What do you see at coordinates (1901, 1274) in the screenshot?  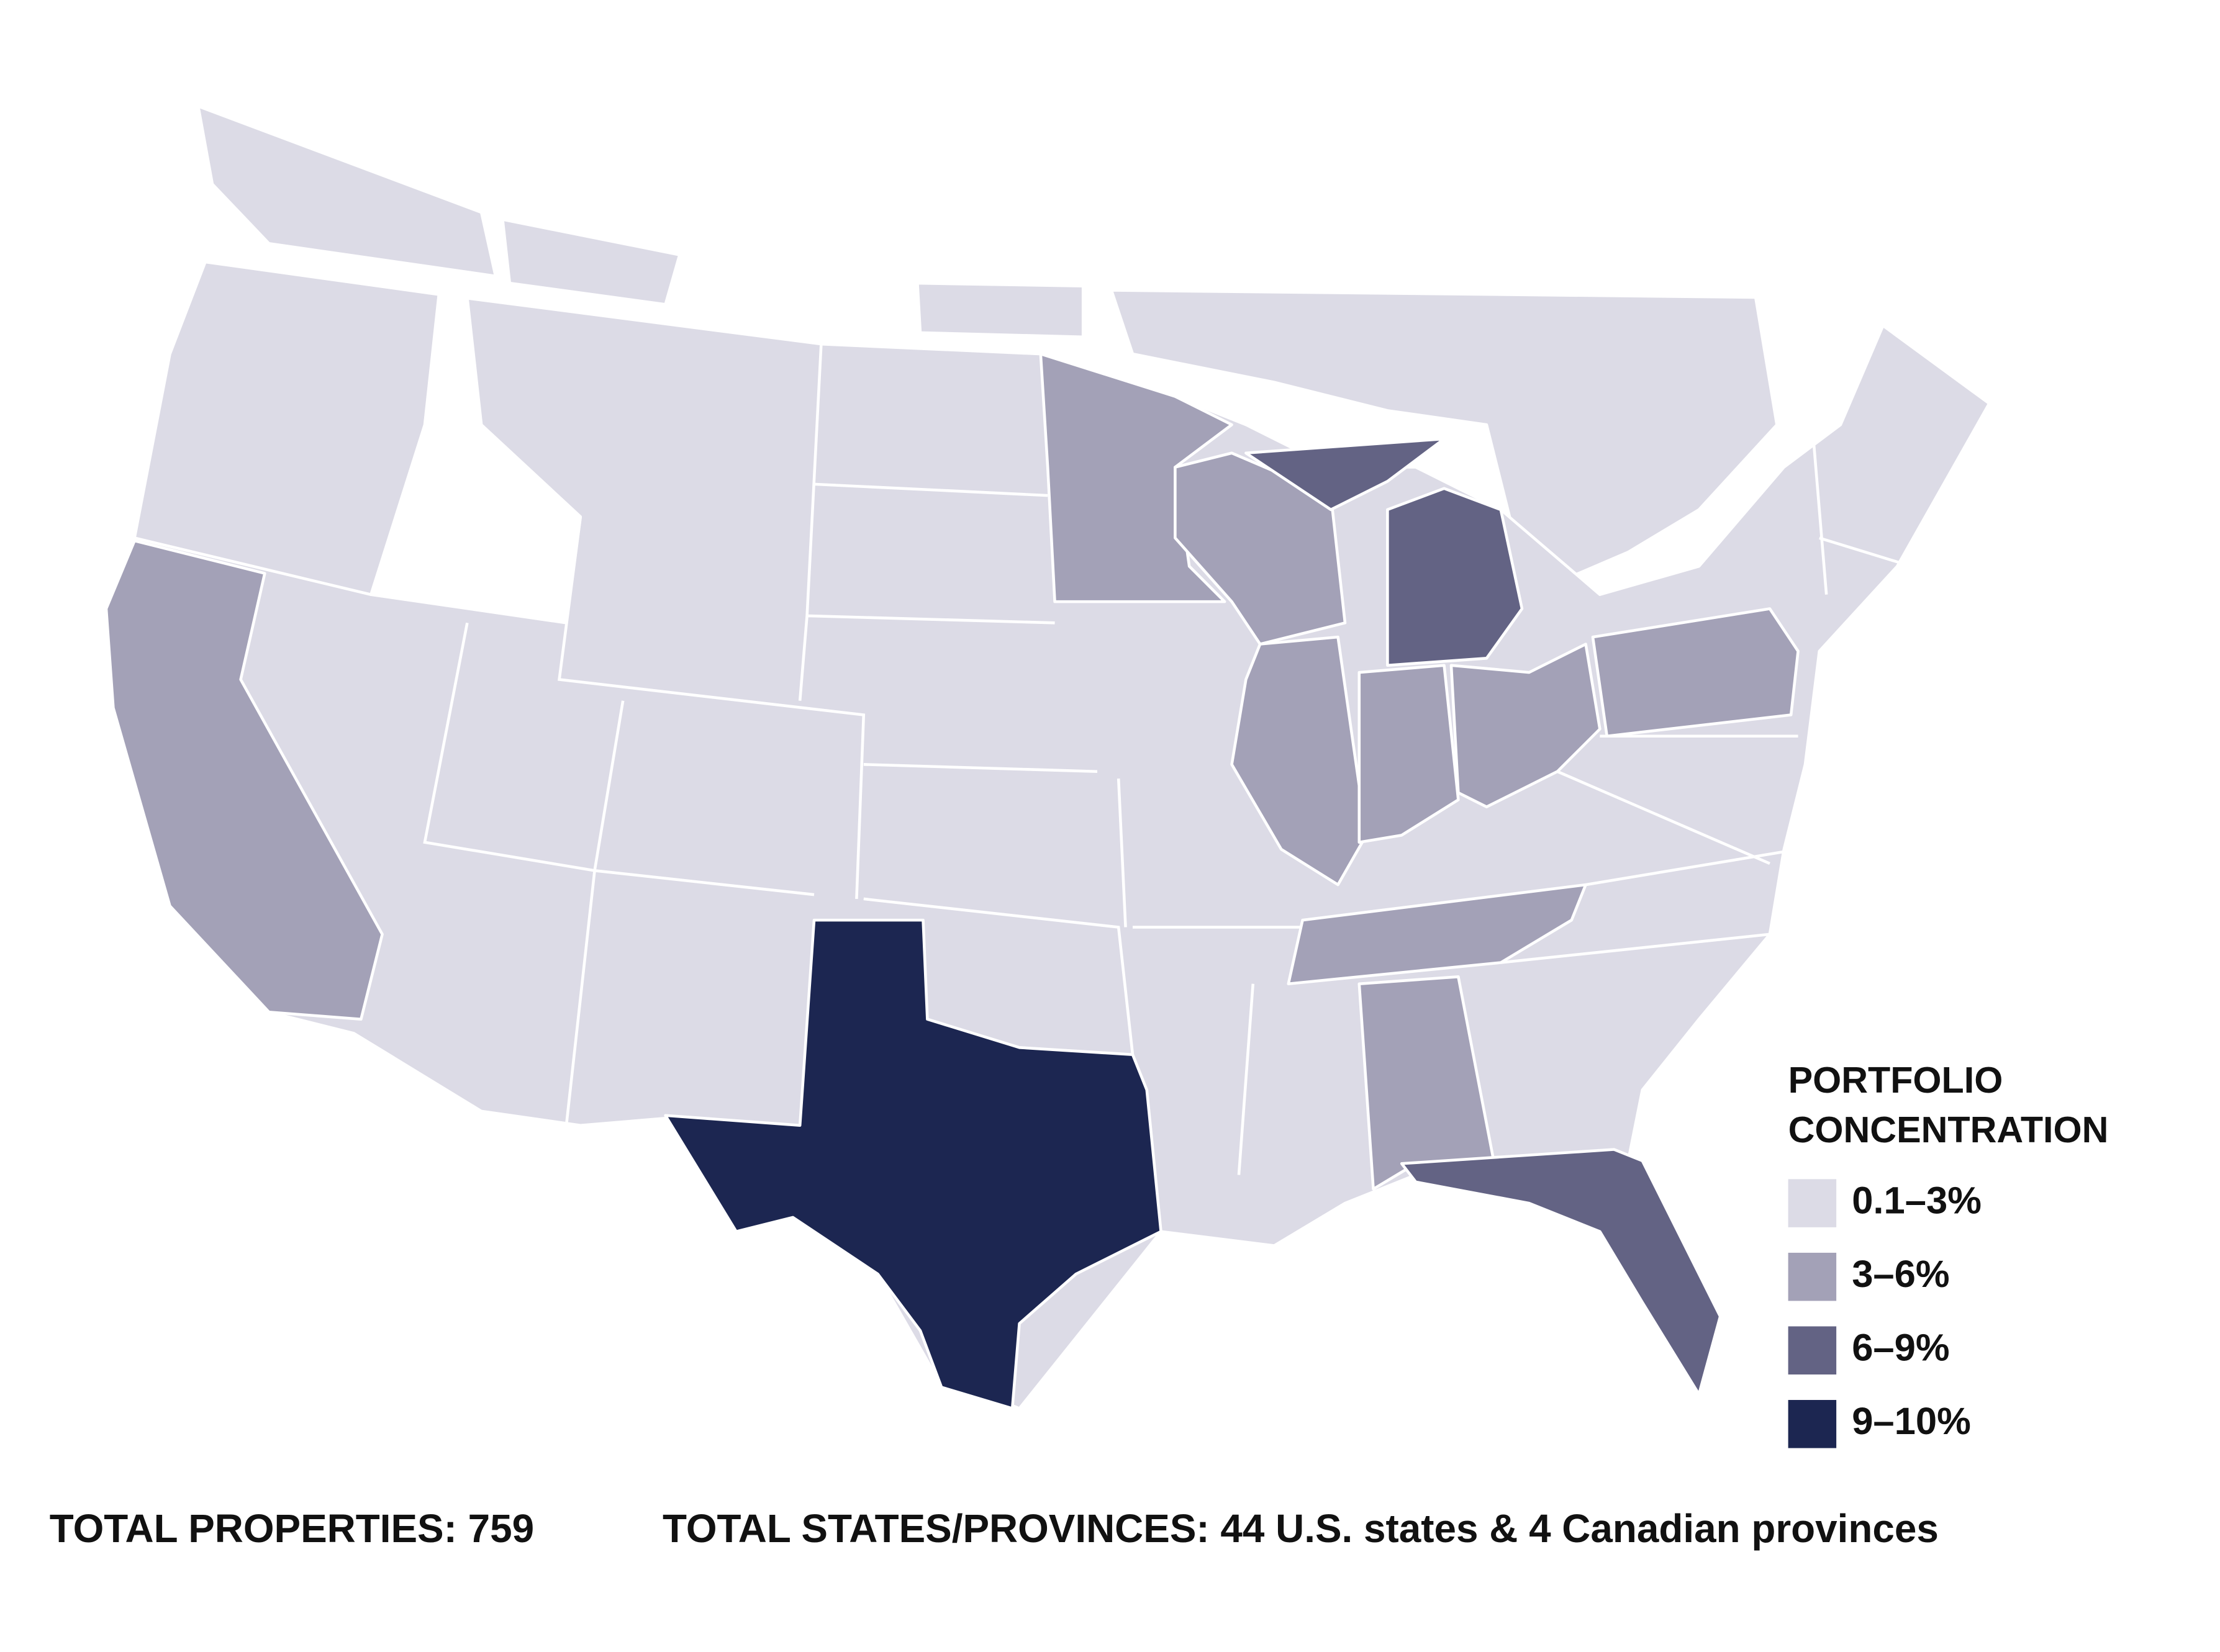 I see `legend-label: 3–6%` at bounding box center [1901, 1274].